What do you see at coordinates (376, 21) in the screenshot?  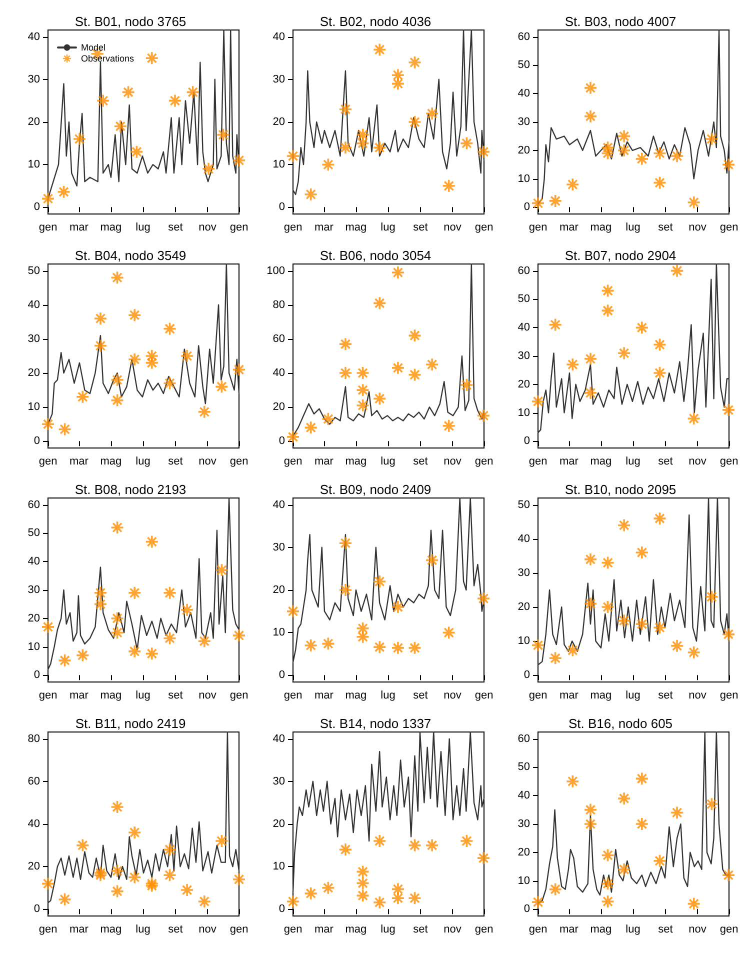 I see `chart-title: St. B02, nodo 4036` at bounding box center [376, 21].